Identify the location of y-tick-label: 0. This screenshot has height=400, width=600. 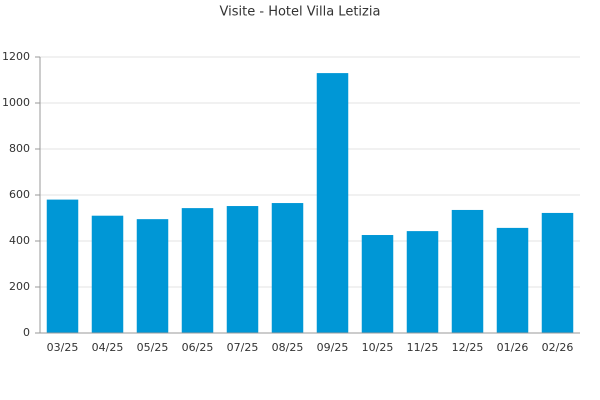
(26, 332).